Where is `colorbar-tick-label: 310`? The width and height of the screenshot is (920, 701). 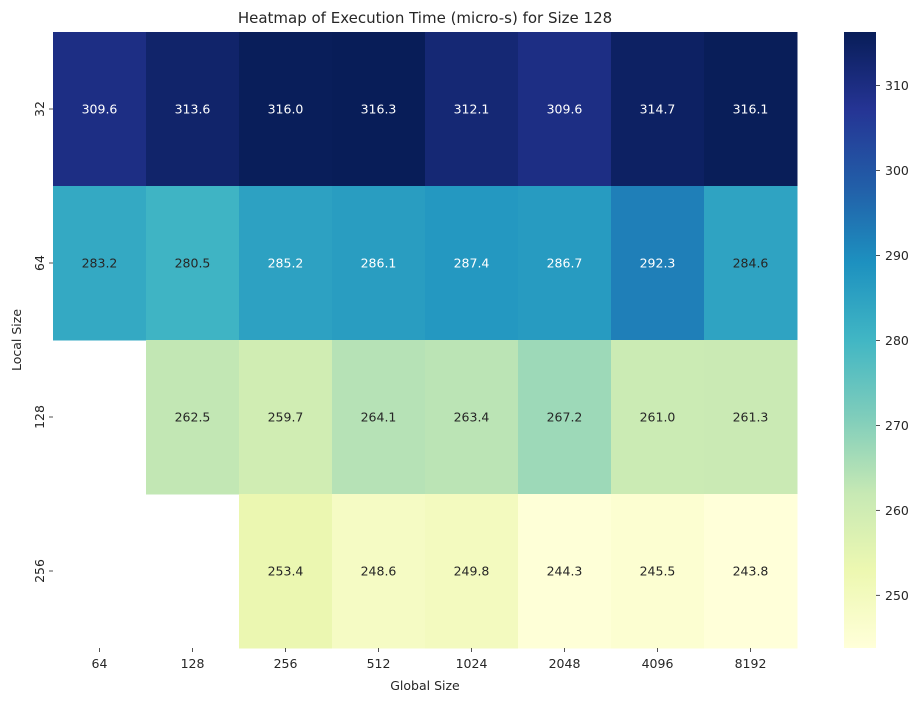 colorbar-tick-label: 310 is located at coordinates (897, 85).